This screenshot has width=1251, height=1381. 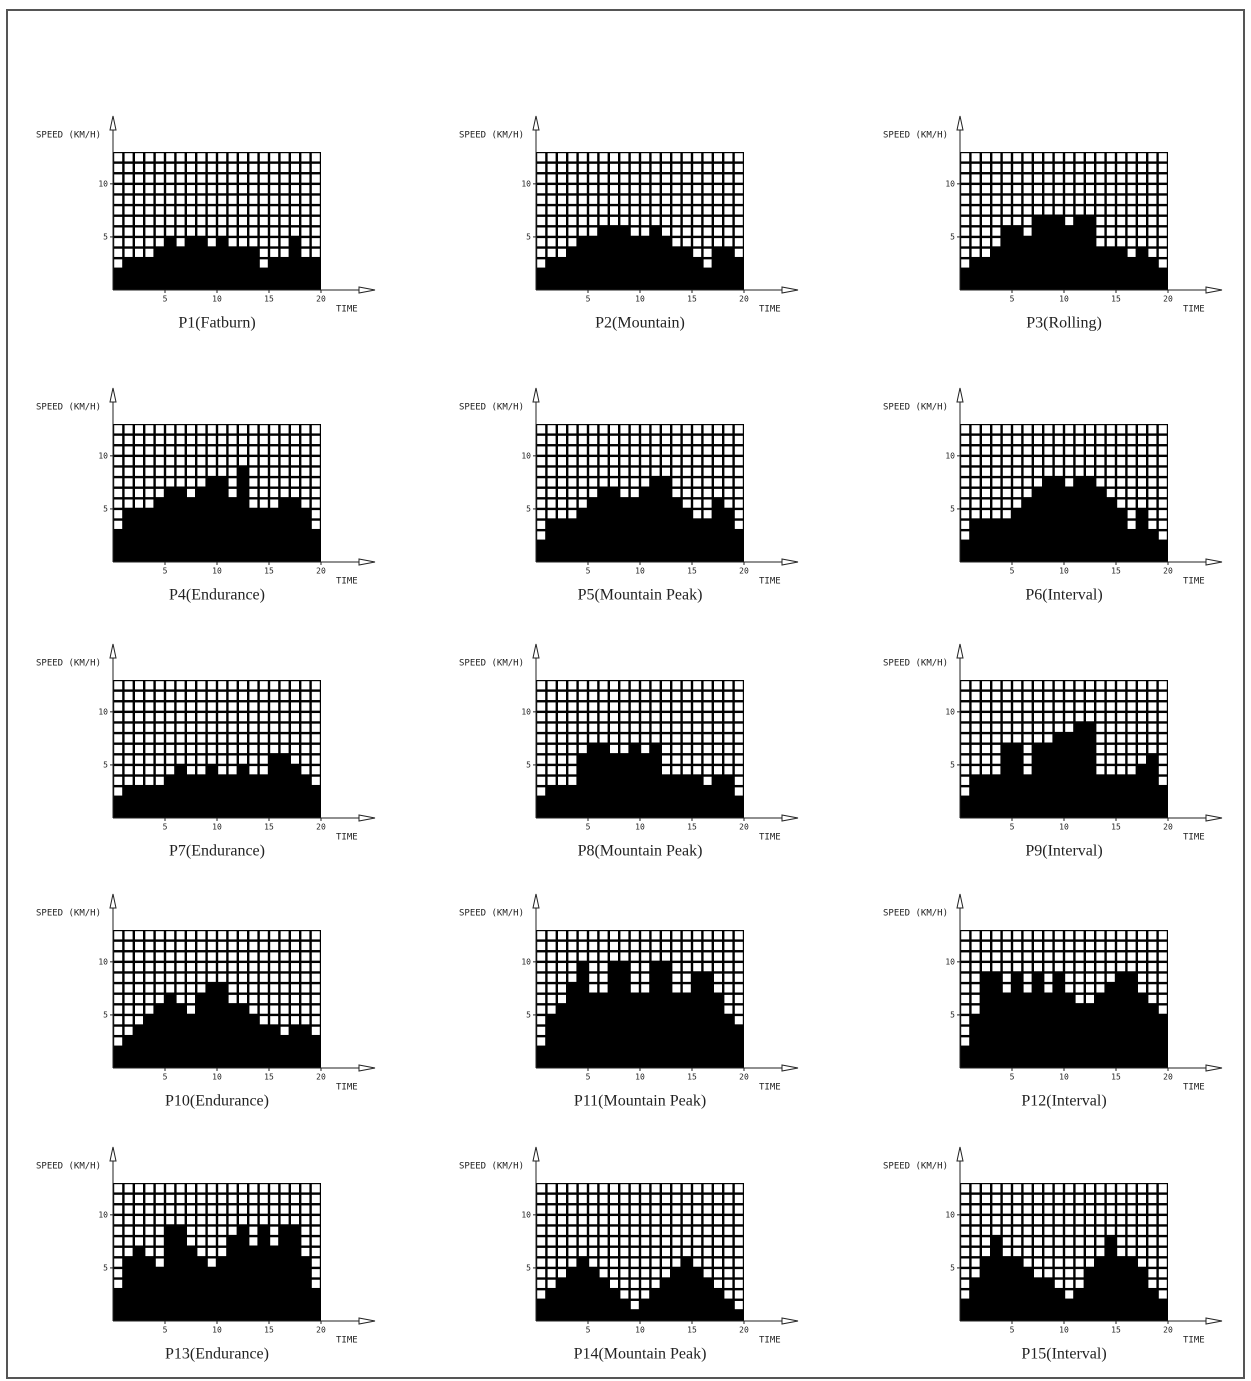 What do you see at coordinates (347, 310) in the screenshot?
I see `x-axis-label: TIME` at bounding box center [347, 310].